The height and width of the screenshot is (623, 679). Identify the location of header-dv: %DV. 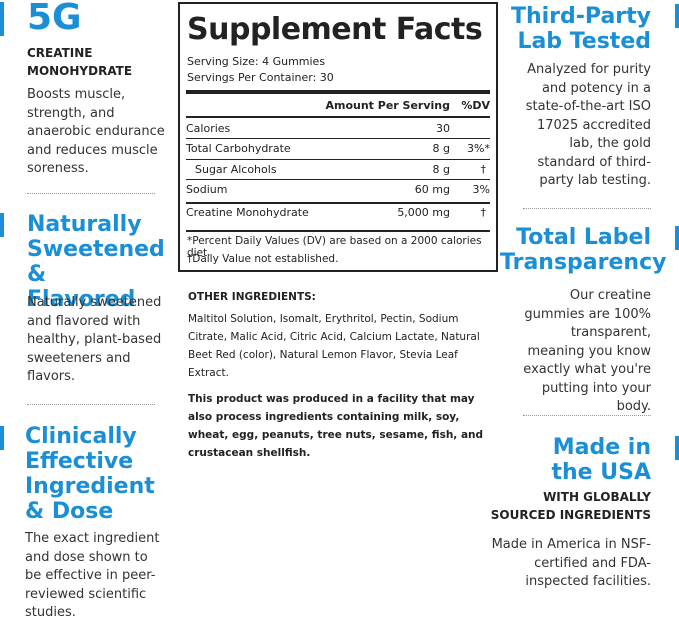
(475, 105).